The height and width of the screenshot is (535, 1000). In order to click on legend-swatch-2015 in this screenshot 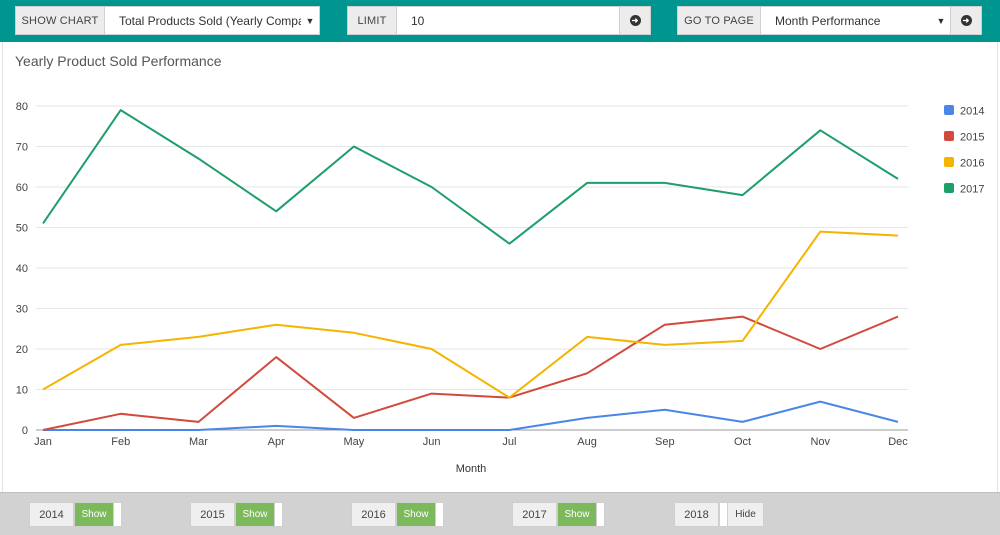, I will do `click(949, 136)`.